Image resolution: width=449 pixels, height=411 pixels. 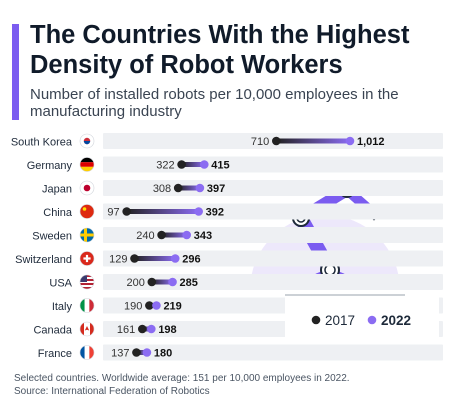 I want to click on value-label-2017: 161, so click(x=126, y=330).